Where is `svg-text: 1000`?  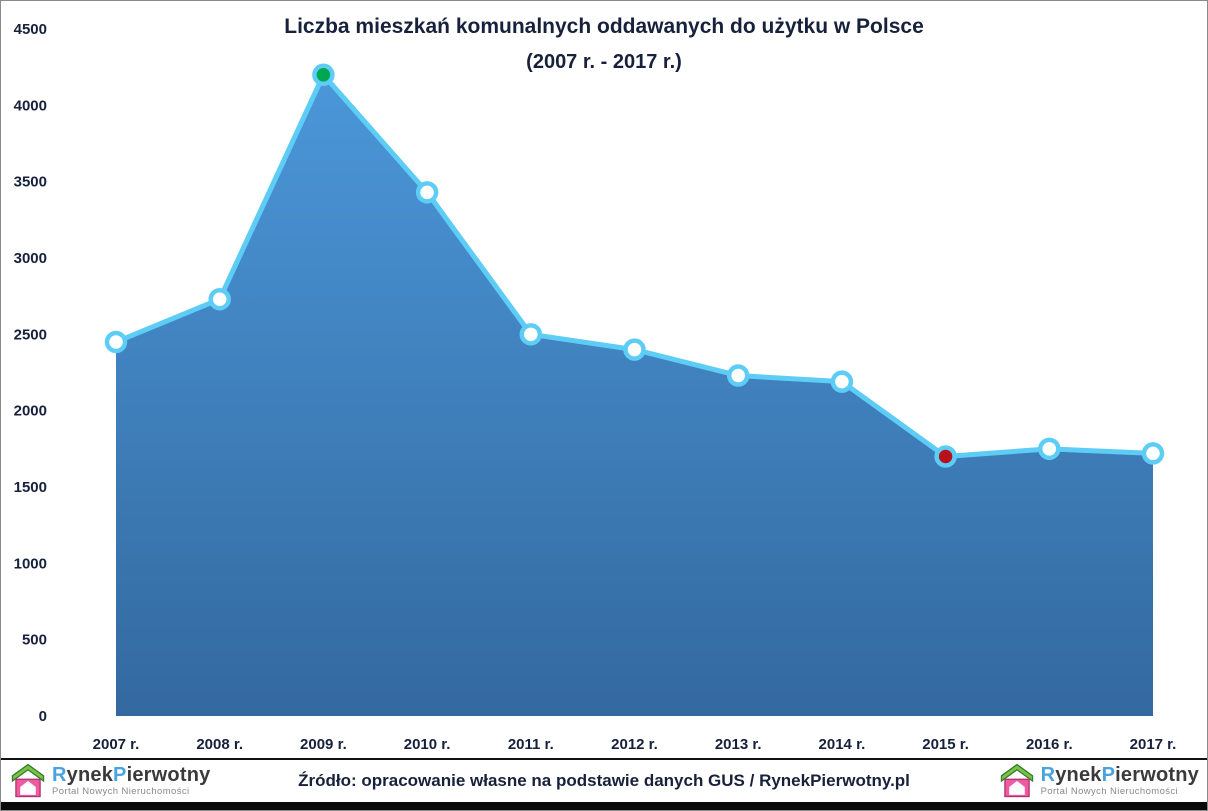 svg-text: 1000 is located at coordinates (30, 563).